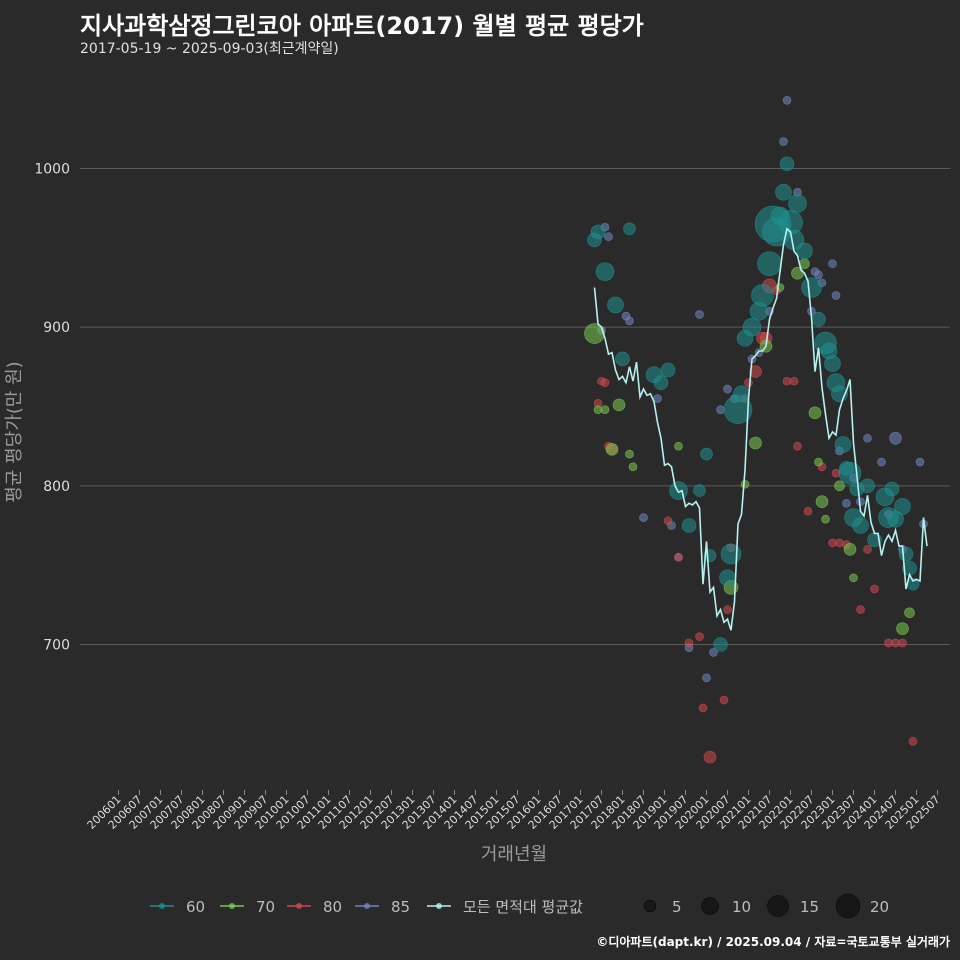  What do you see at coordinates (677, 907) in the screenshot?
I see `legend-size-label-5: 5` at bounding box center [677, 907].